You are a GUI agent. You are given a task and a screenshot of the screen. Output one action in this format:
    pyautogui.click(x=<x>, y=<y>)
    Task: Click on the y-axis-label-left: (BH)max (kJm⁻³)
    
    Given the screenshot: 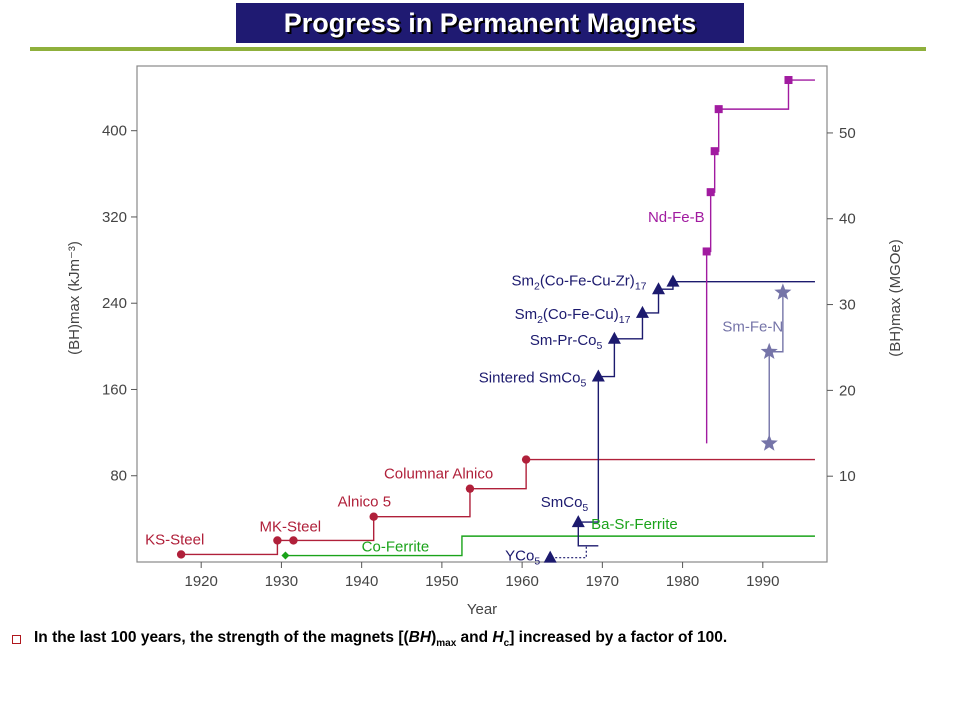 What is the action you would take?
    pyautogui.click(x=74, y=298)
    